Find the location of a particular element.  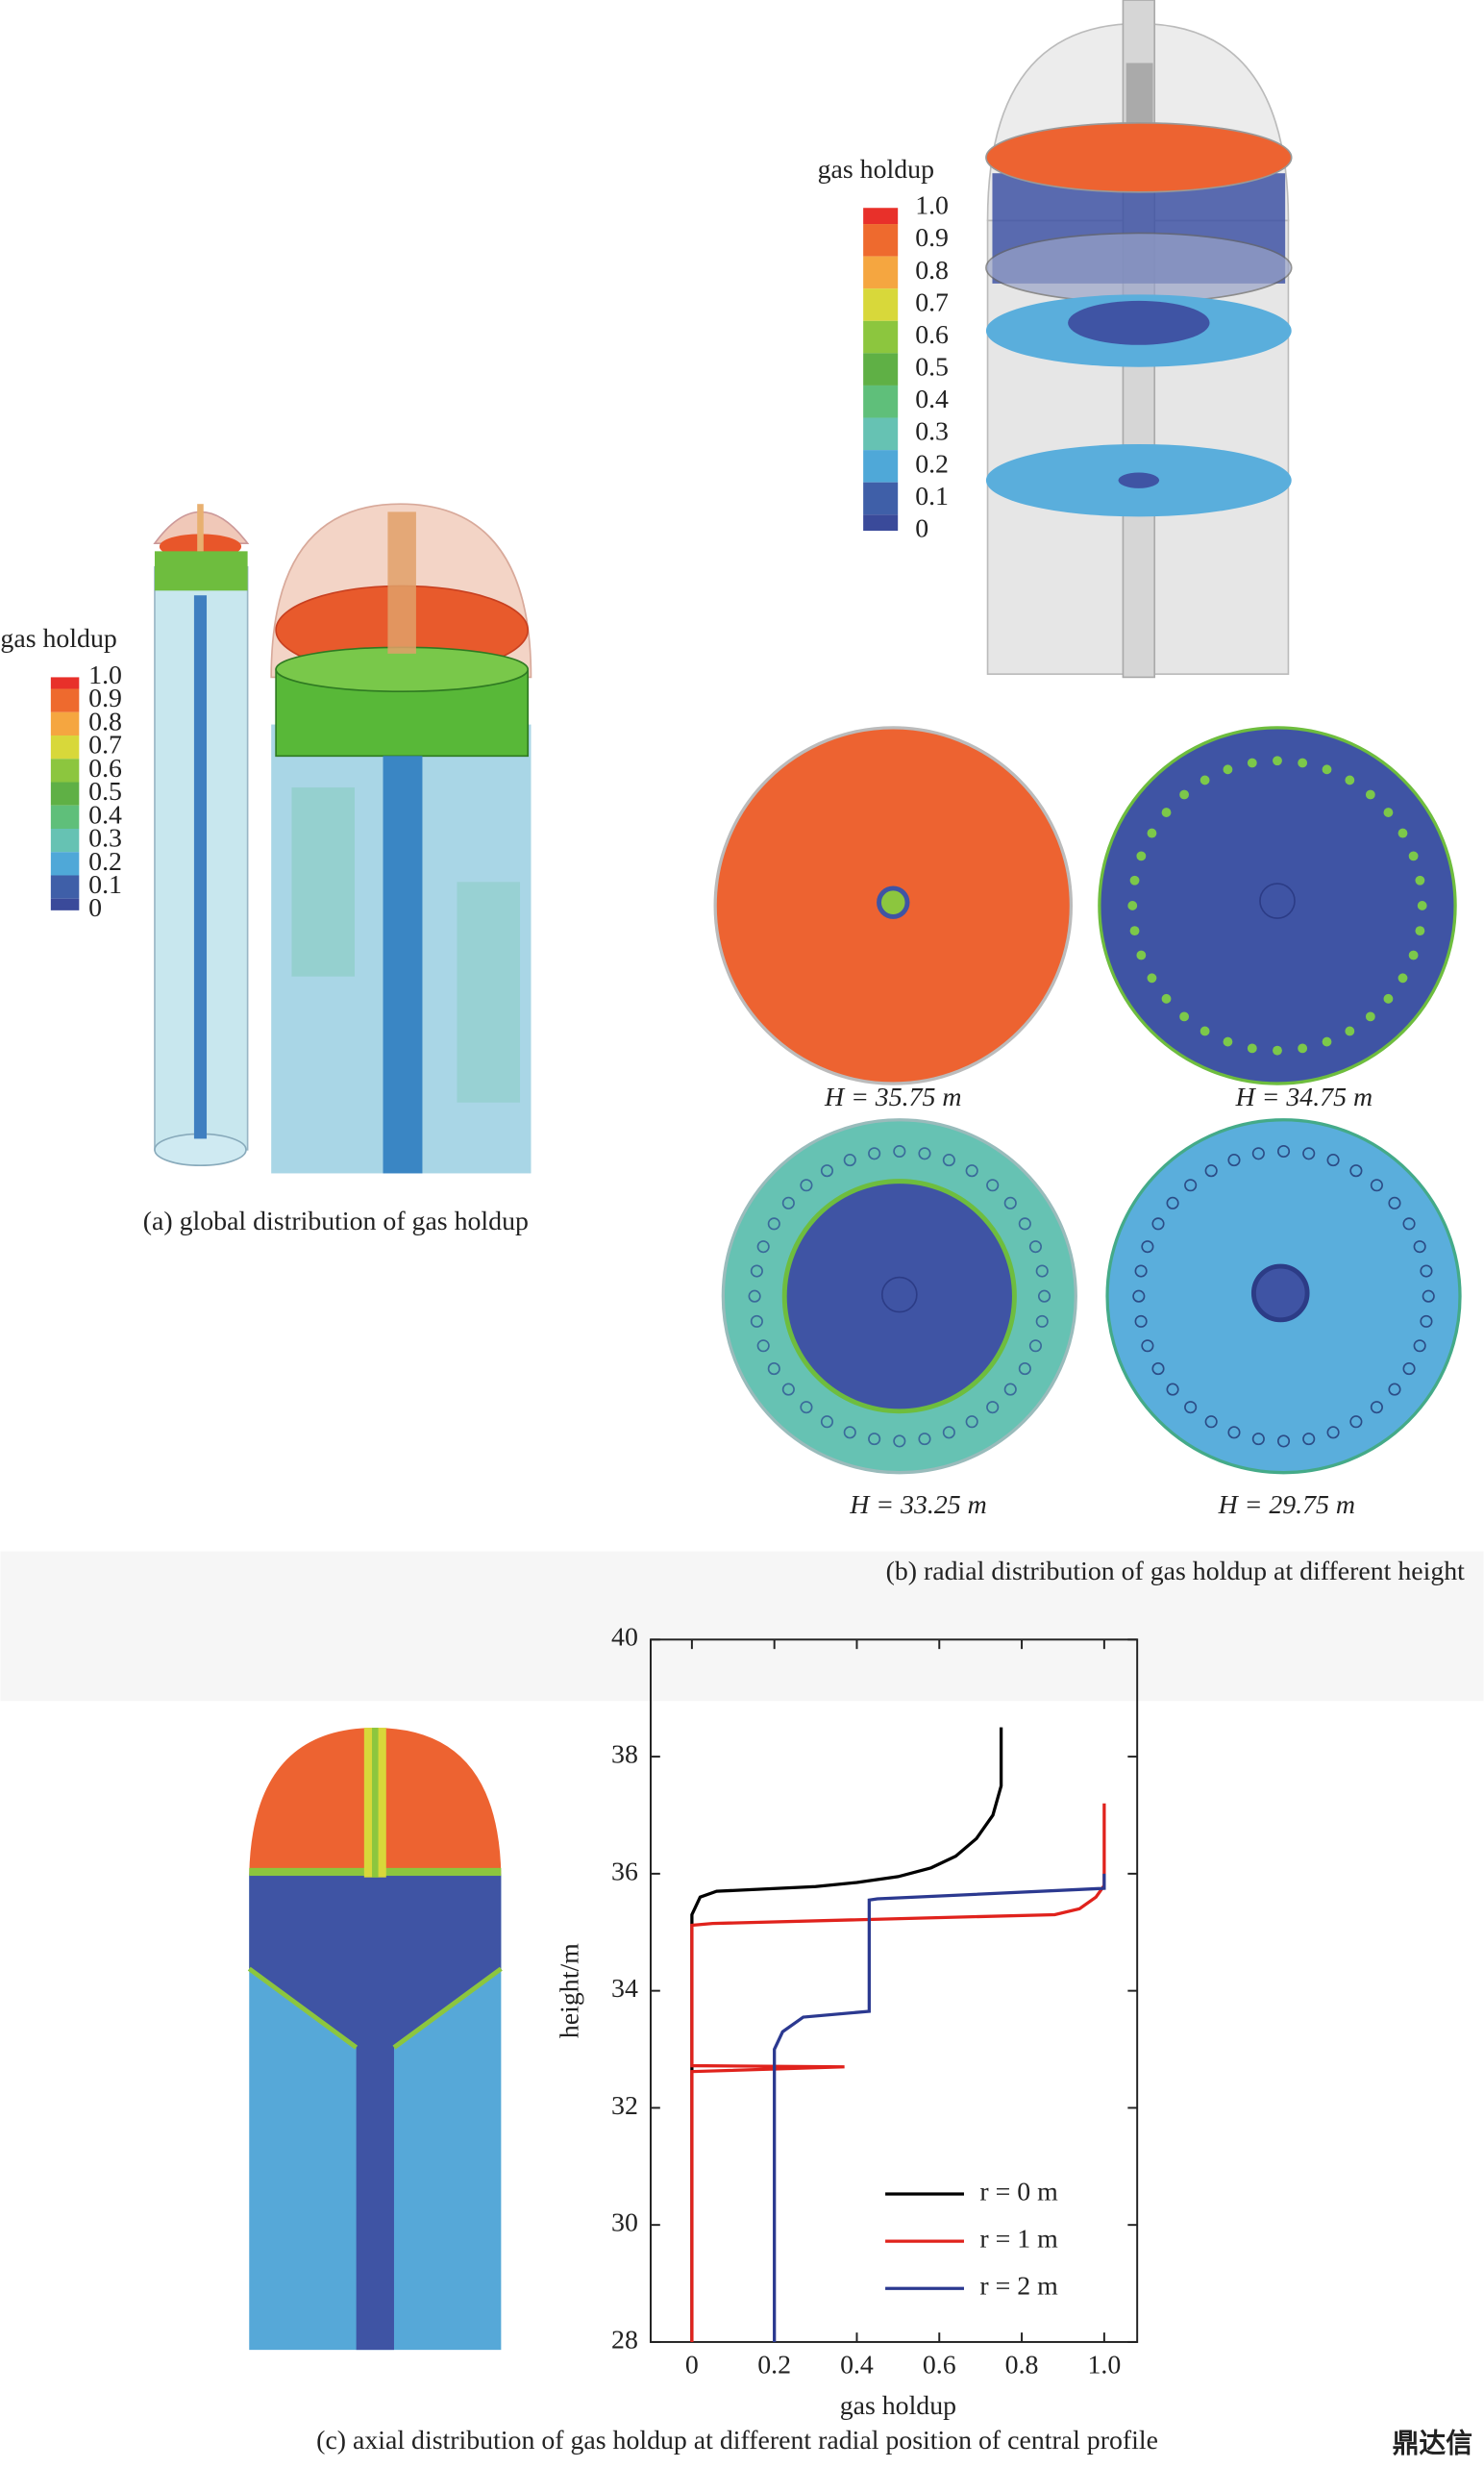

global-view is located at coordinates (342, 838).